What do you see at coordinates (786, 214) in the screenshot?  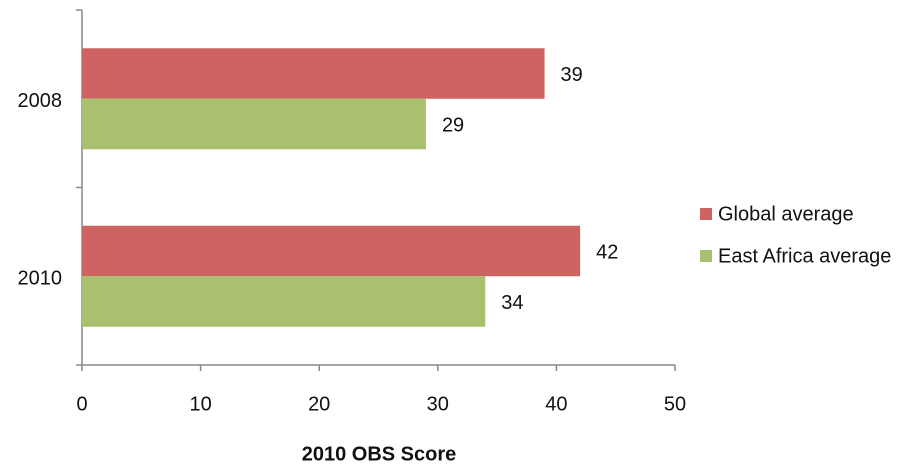 I see `legend-label: Global average` at bounding box center [786, 214].